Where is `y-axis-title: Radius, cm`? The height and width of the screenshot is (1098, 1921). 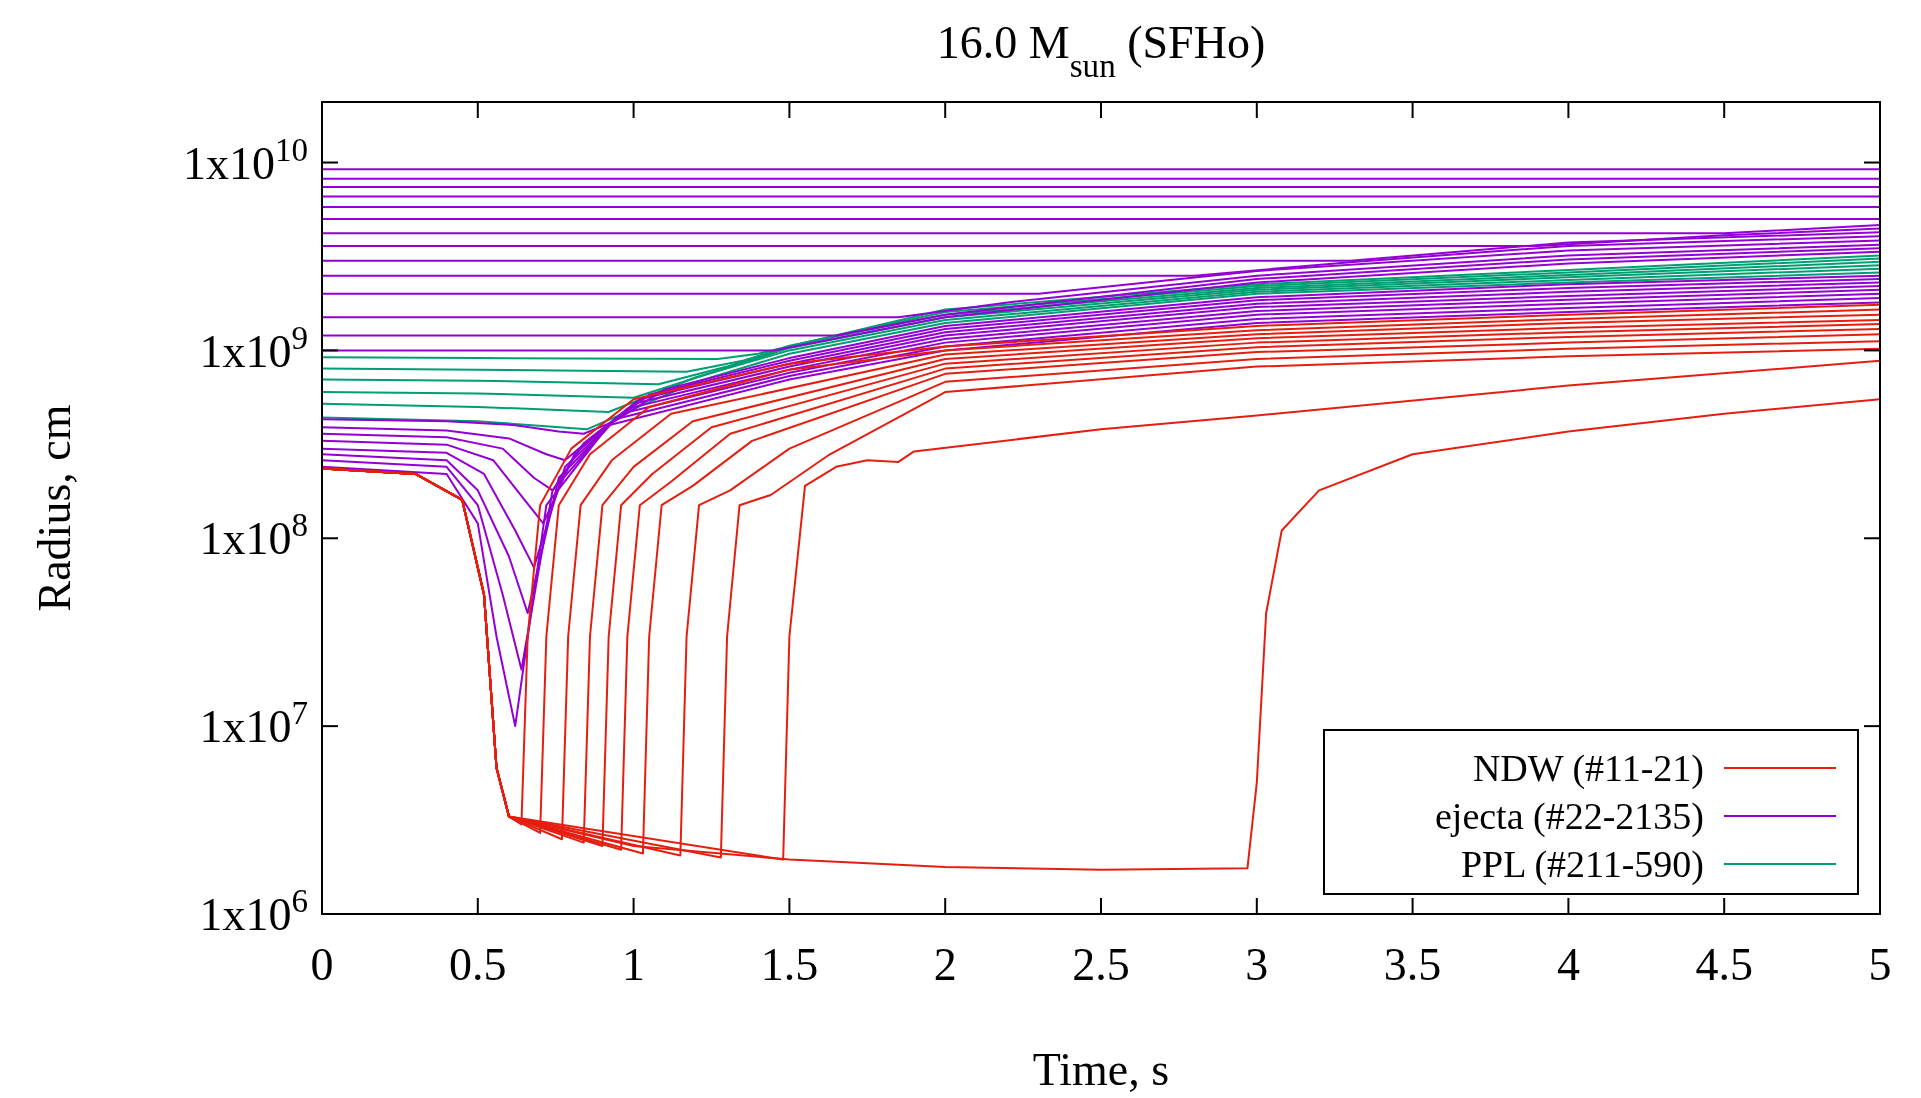
y-axis-title: Radius, cm is located at coordinates (54, 508).